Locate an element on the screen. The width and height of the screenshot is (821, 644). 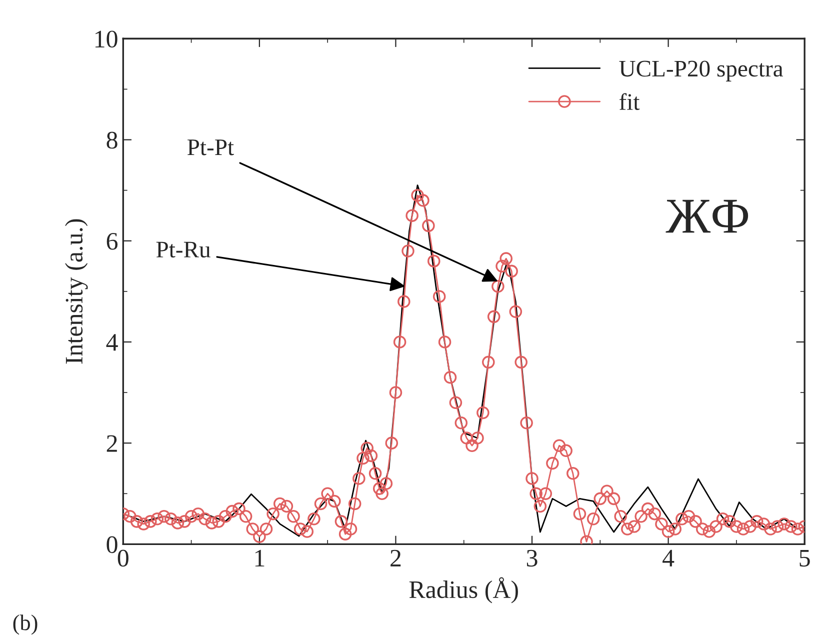
y-tick-label: 8 is located at coordinates (112, 140).